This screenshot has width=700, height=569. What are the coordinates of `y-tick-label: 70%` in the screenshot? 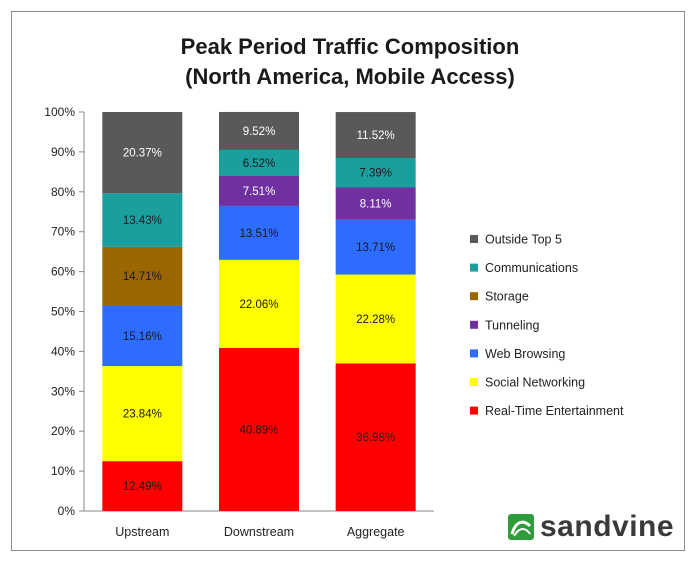 It's located at (63, 232).